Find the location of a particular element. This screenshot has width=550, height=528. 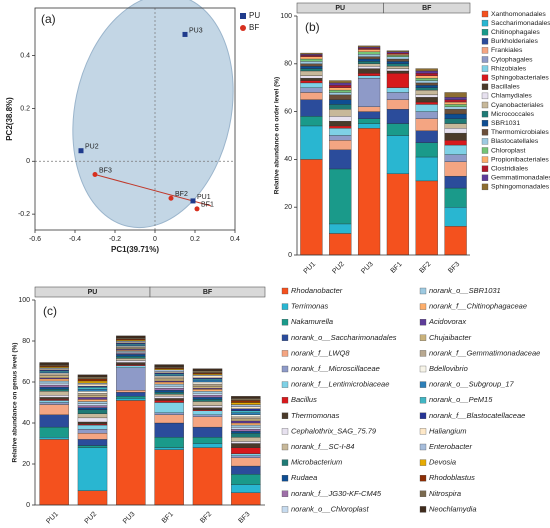

legend-label: Nakamurella is located at coordinates (312, 321).